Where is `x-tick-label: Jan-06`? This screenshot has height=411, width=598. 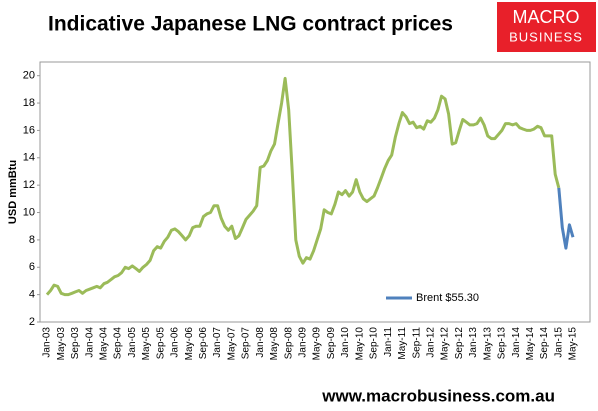 x-tick-label: Jan-06 is located at coordinates (175, 342).